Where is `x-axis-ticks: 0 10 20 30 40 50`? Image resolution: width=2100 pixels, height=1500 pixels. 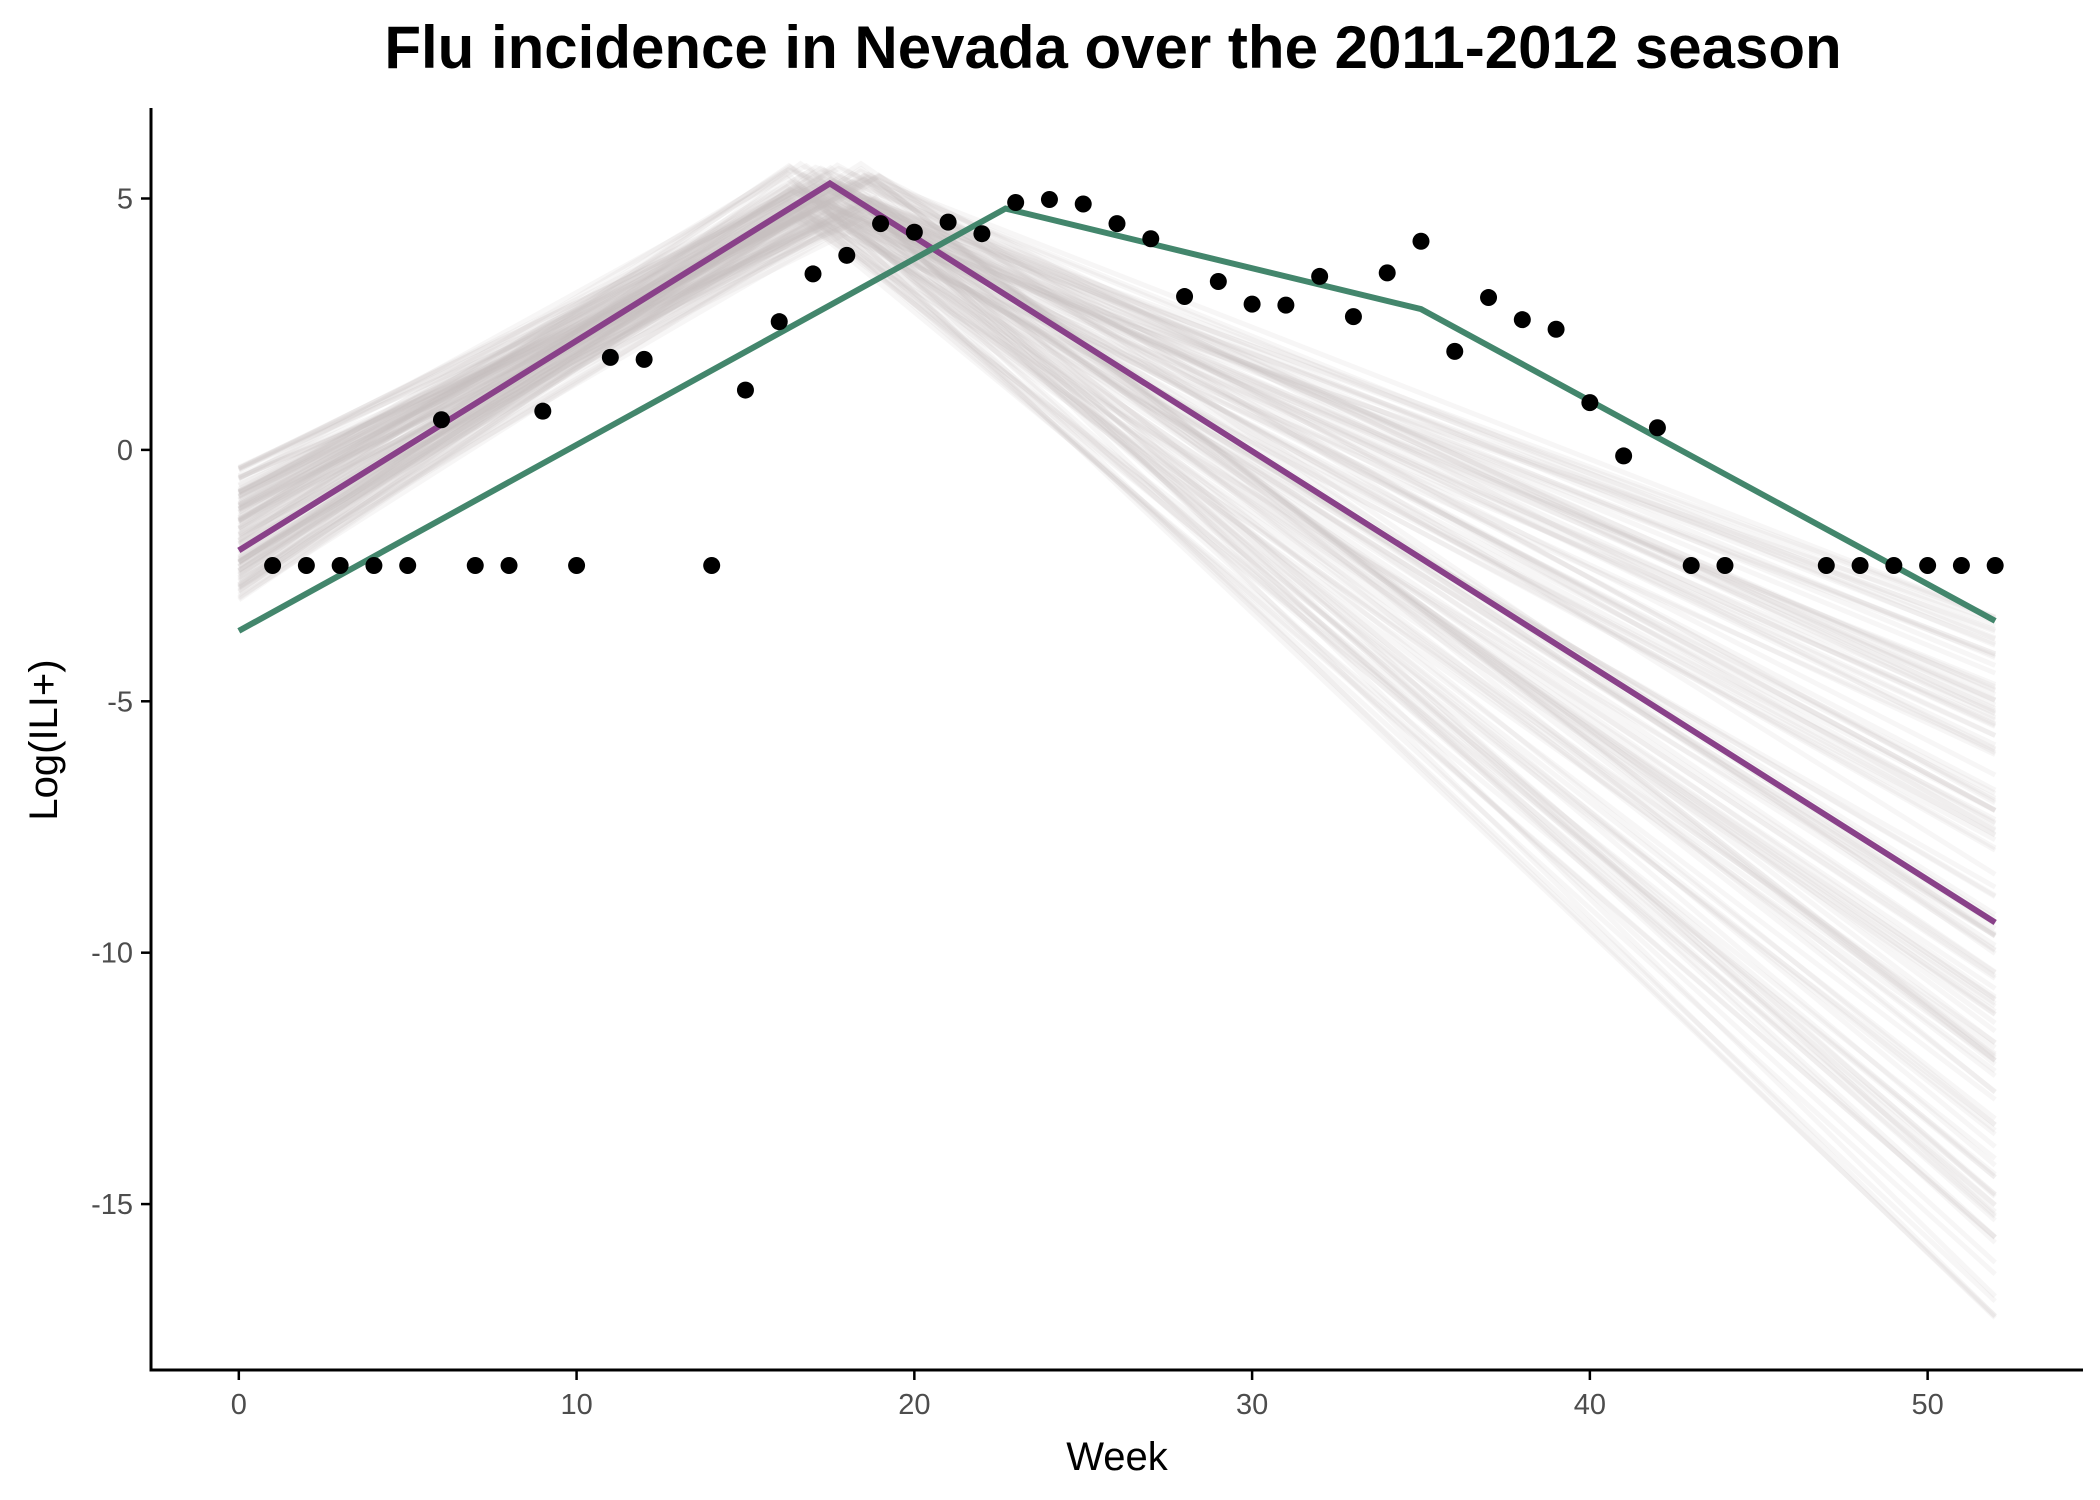 x-axis-ticks: 0 10 20 30 40 50 is located at coordinates (1087, 1395).